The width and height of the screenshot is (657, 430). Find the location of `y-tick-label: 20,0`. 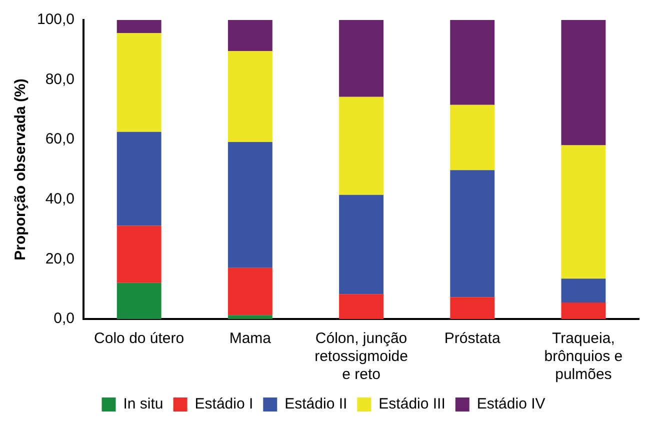

y-tick-label: 20,0 is located at coordinates (60, 259).